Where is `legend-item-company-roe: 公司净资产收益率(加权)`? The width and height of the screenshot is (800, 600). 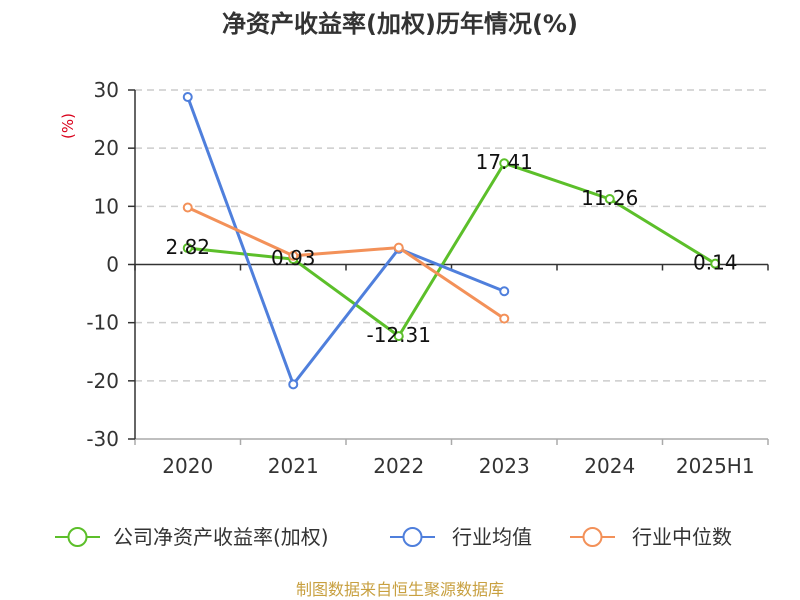 legend-item-company-roe: 公司净资产收益率(加权) is located at coordinates (192, 537).